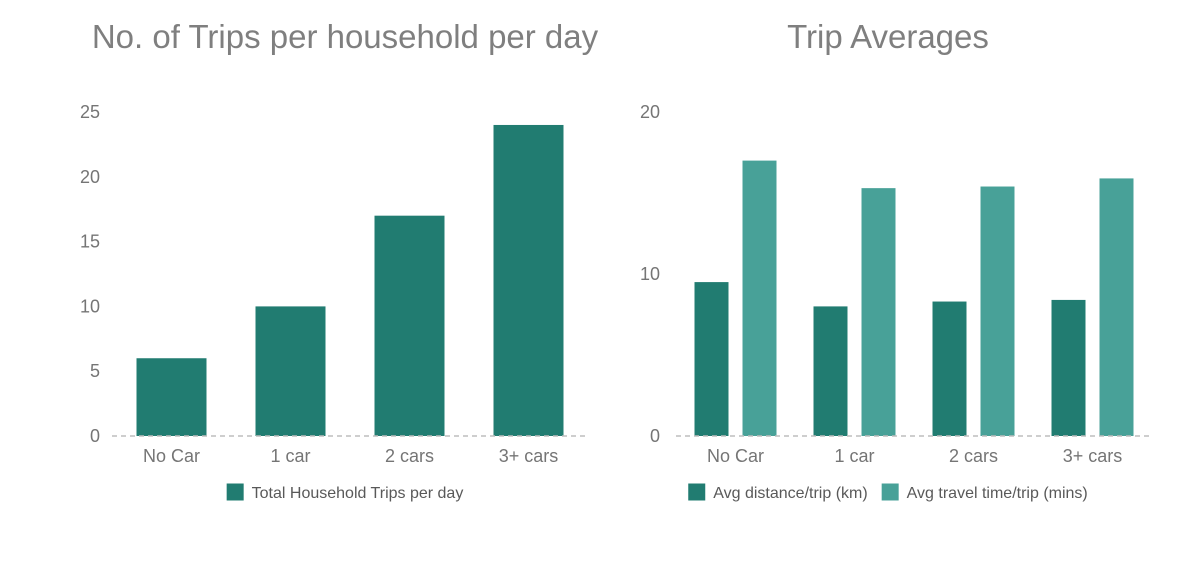 This screenshot has width=1200, height=563. I want to click on y-axis-ticks: 0 10 20, so click(650, 274).